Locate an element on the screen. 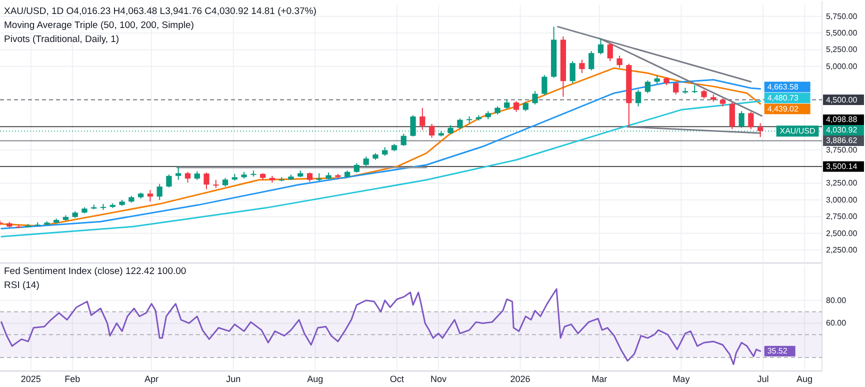 This screenshot has width=865, height=387. x-tick-label: Feb is located at coordinates (72, 379).